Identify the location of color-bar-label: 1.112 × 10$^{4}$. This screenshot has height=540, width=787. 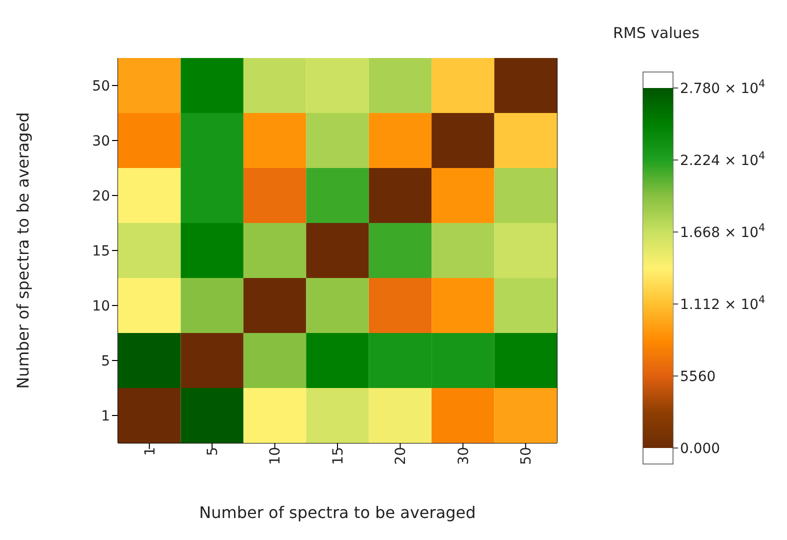
(723, 303).